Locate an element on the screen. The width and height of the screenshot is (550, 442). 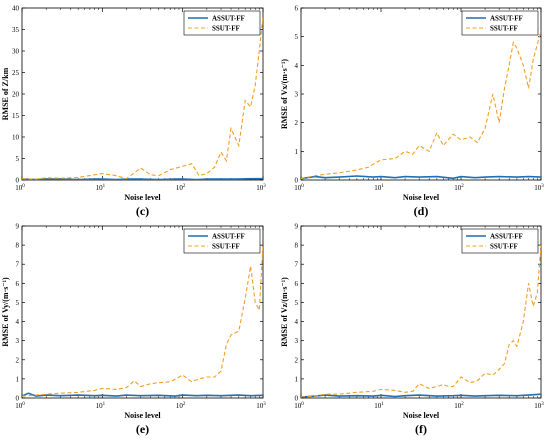
y-axis-label: RMSE of Z/km is located at coordinates (5, 93).